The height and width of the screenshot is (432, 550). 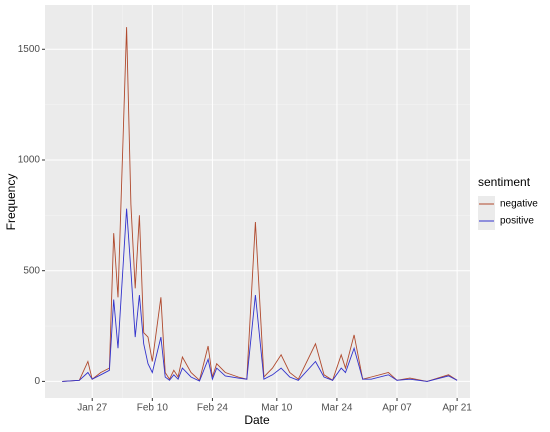 What do you see at coordinates (397, 408) in the screenshot?
I see `x-tick-label: Apr 07` at bounding box center [397, 408].